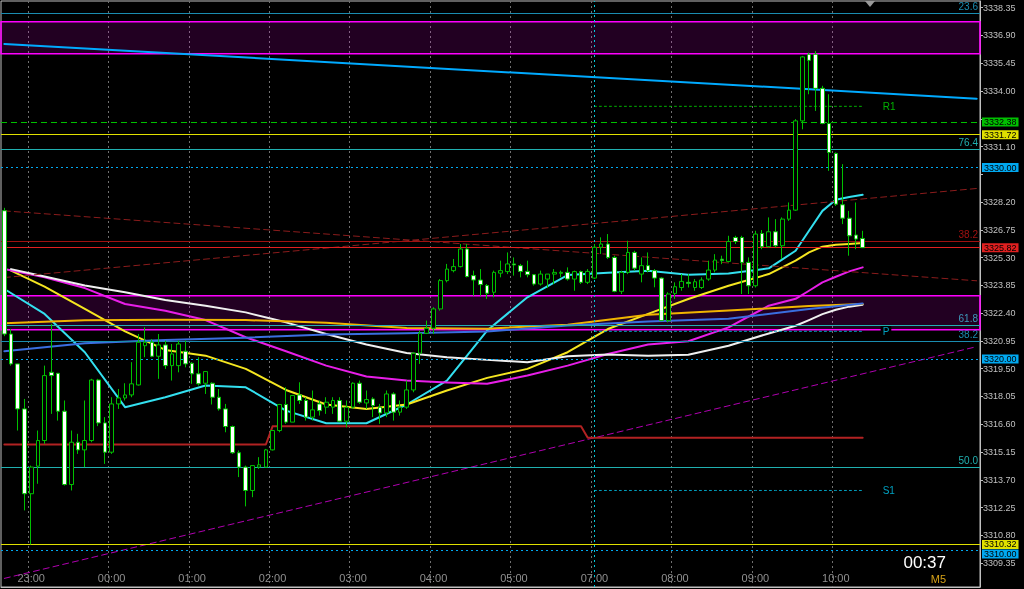 This screenshot has height=589, width=1024. Describe the element at coordinates (968, 460) in the screenshot. I see `annotation: 50.0` at that location.